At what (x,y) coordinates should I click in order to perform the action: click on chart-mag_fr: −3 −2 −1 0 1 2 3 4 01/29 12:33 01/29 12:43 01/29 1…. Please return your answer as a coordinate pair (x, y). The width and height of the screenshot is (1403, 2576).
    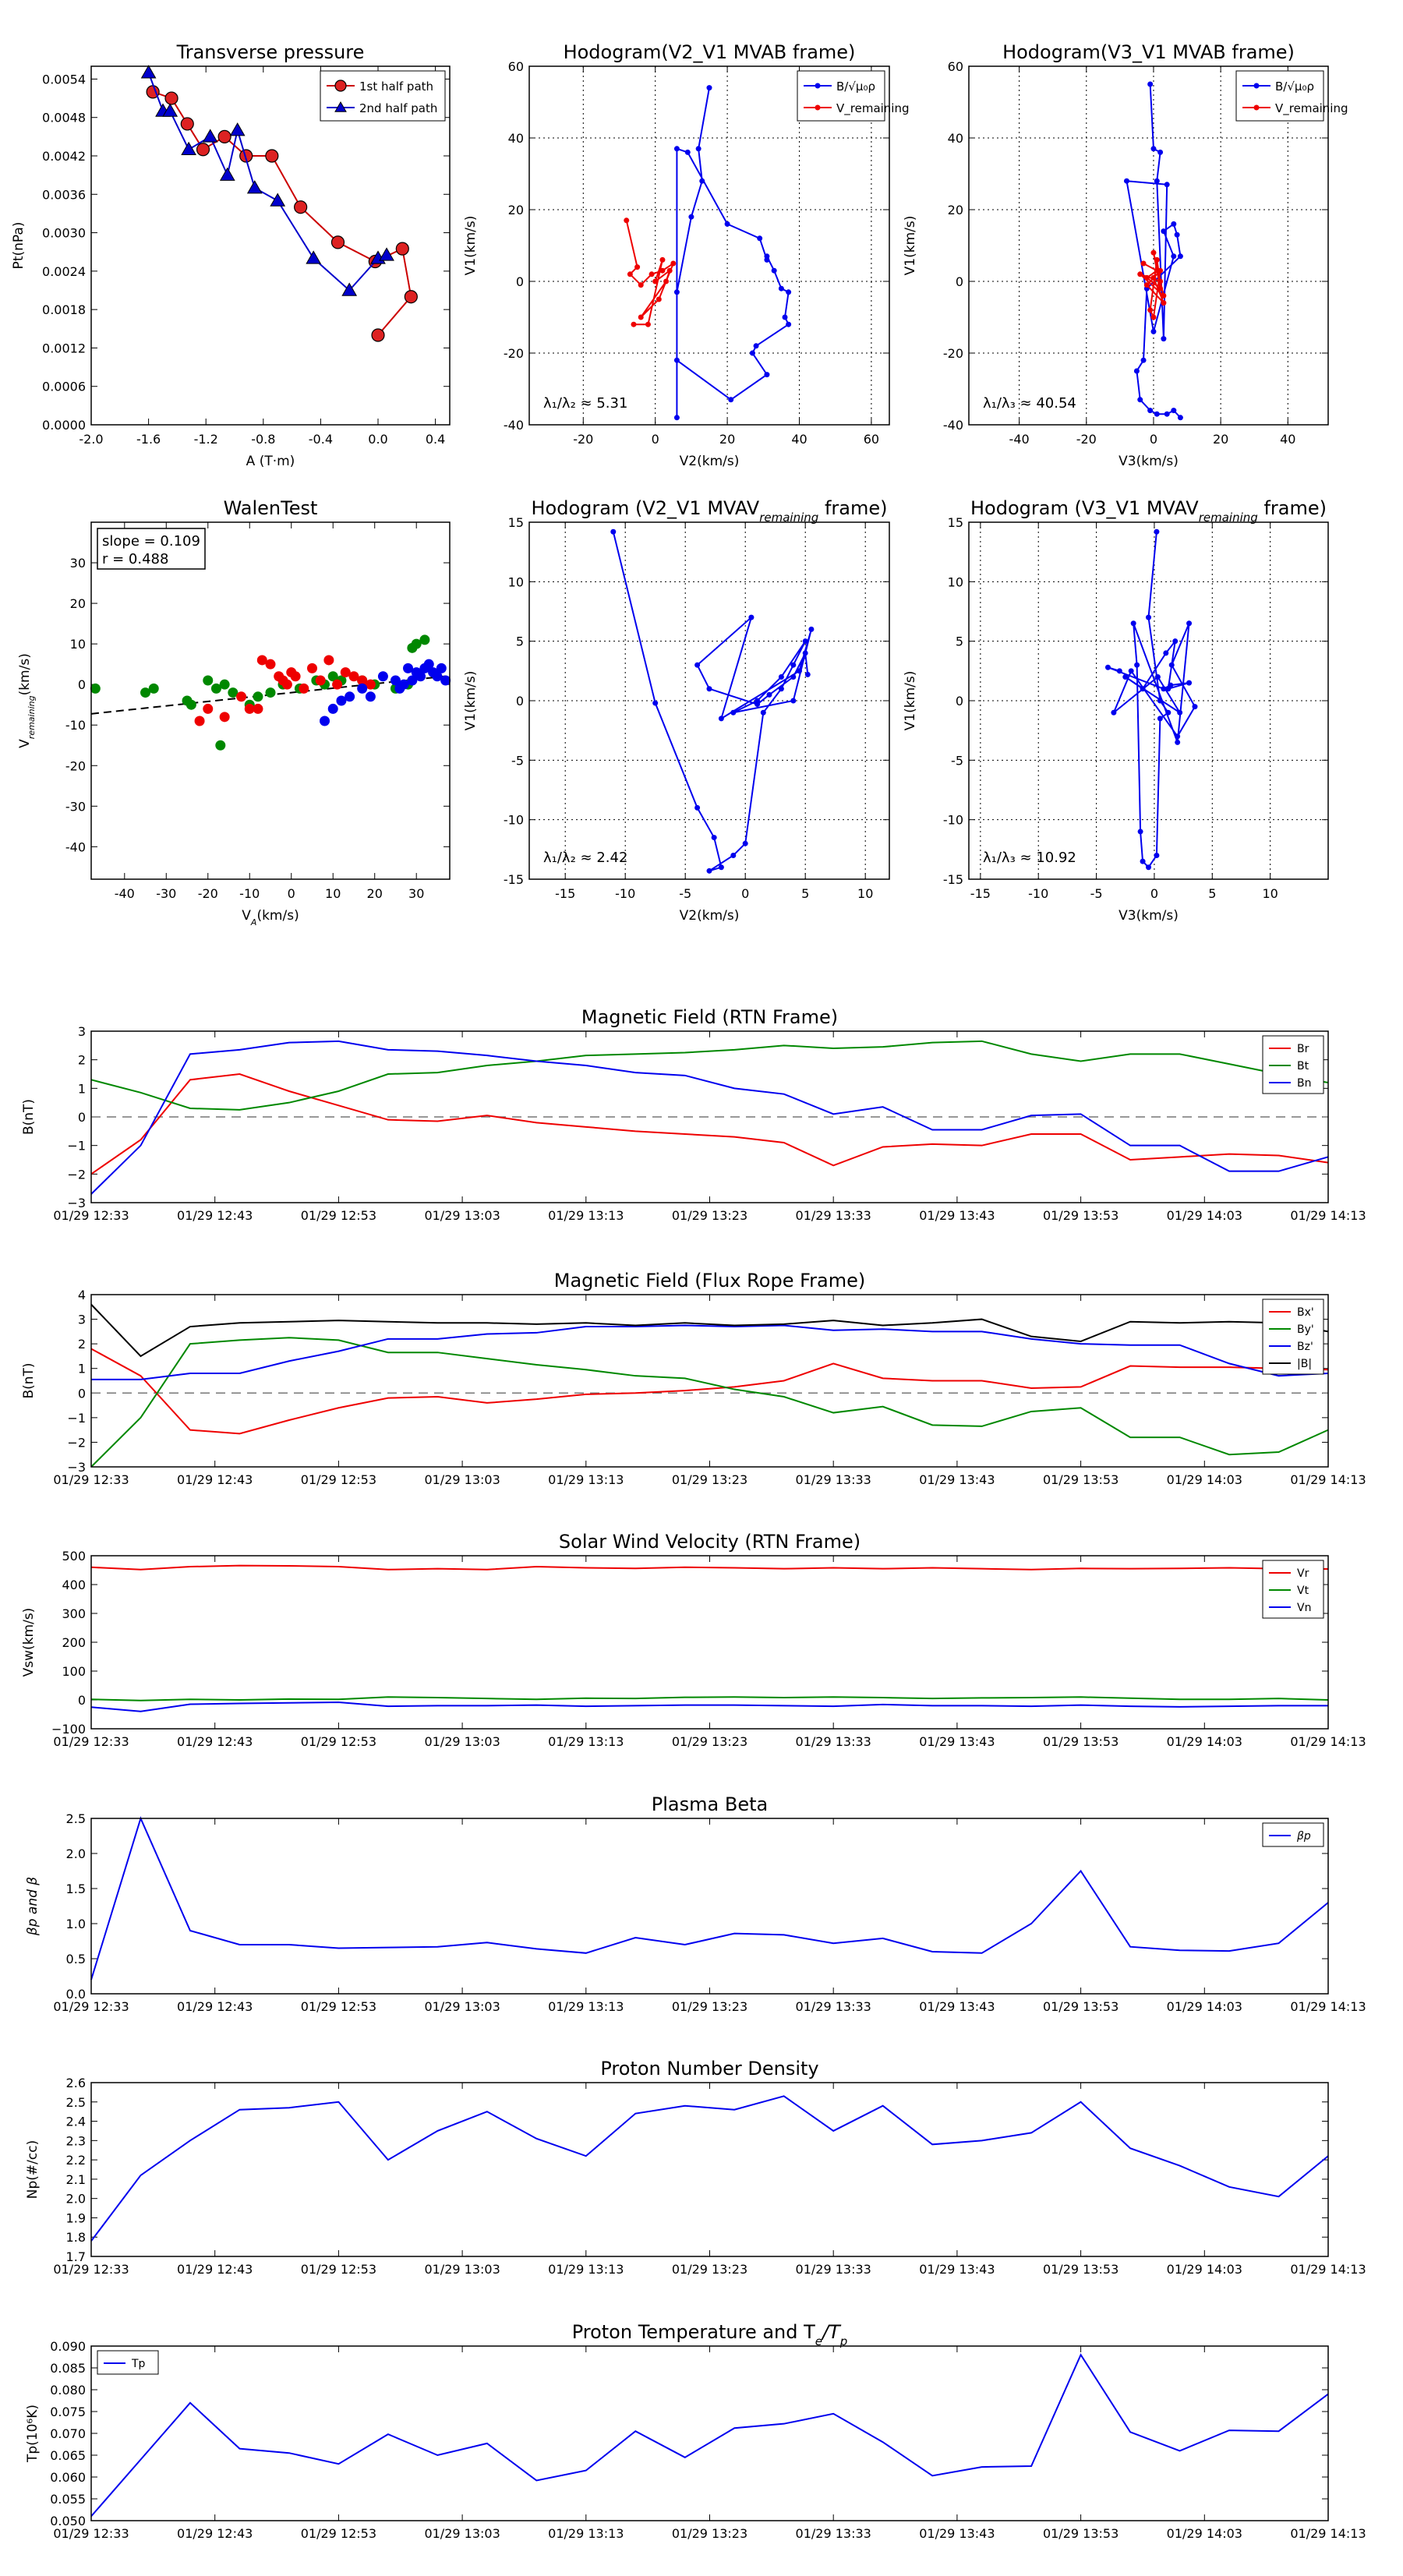
    Looking at the image, I should click on (693, 1378).